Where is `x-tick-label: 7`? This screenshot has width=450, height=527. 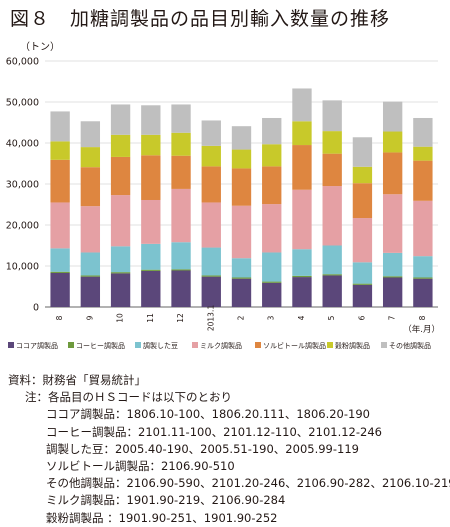 x-tick-label: 7 is located at coordinates (392, 317).